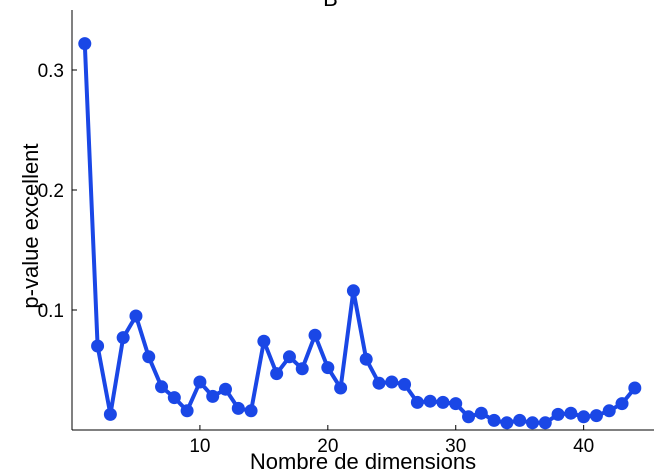  I want to click on y-tick-label: 0.2, so click(51, 191).